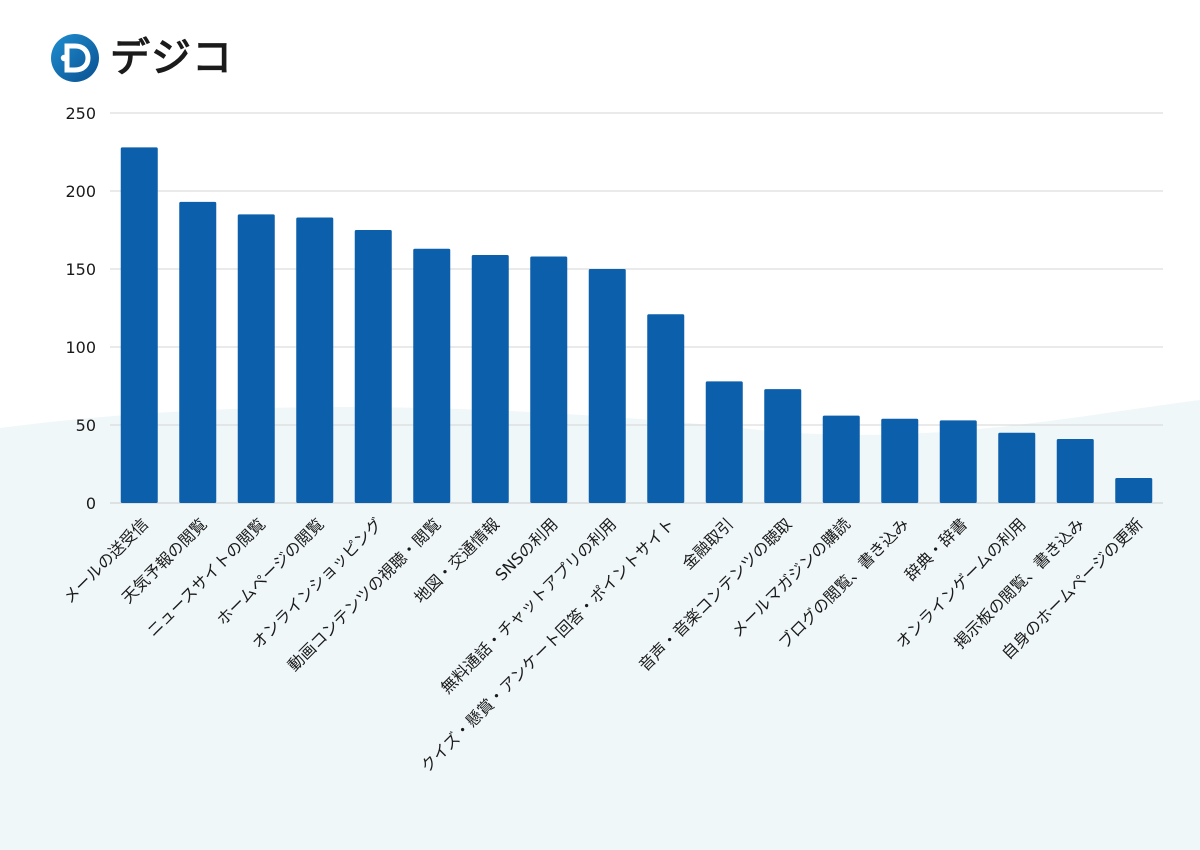 The width and height of the screenshot is (1200, 850). Describe the element at coordinates (75, 58) in the screenshot. I see `digico-logo-icon` at that location.